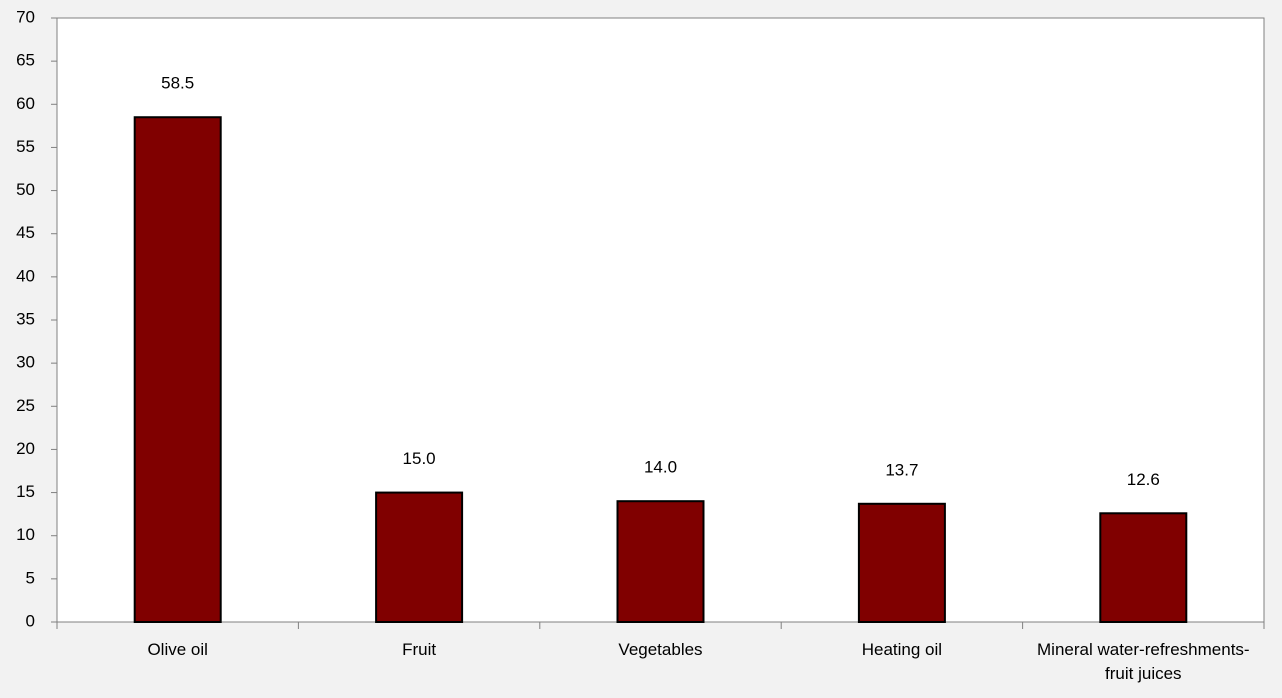 This screenshot has width=1282, height=698. Describe the element at coordinates (660, 649) in the screenshot. I see `x-tick-label: Vegetables` at that location.